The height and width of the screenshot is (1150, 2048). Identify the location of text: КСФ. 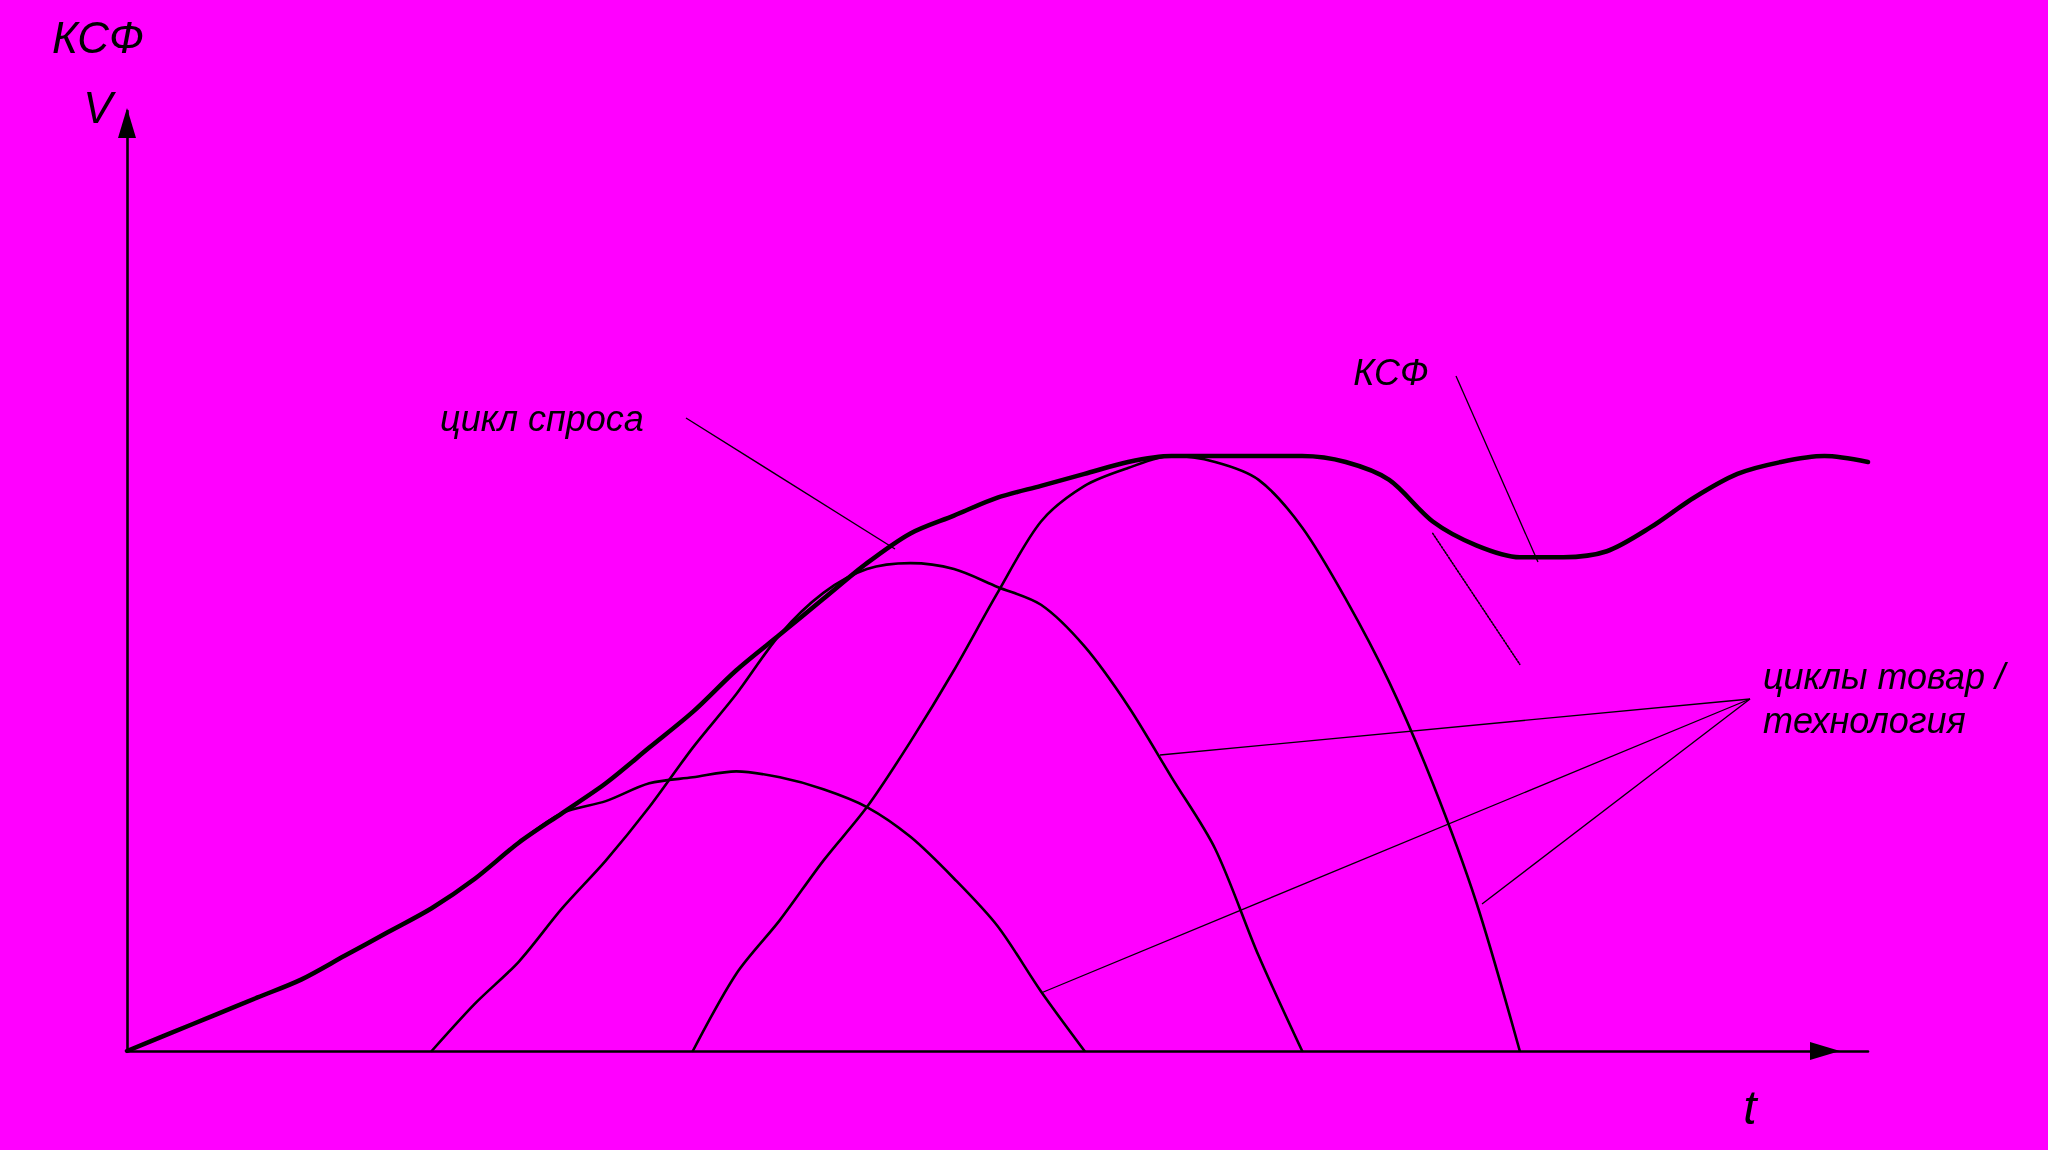
(1391, 372).